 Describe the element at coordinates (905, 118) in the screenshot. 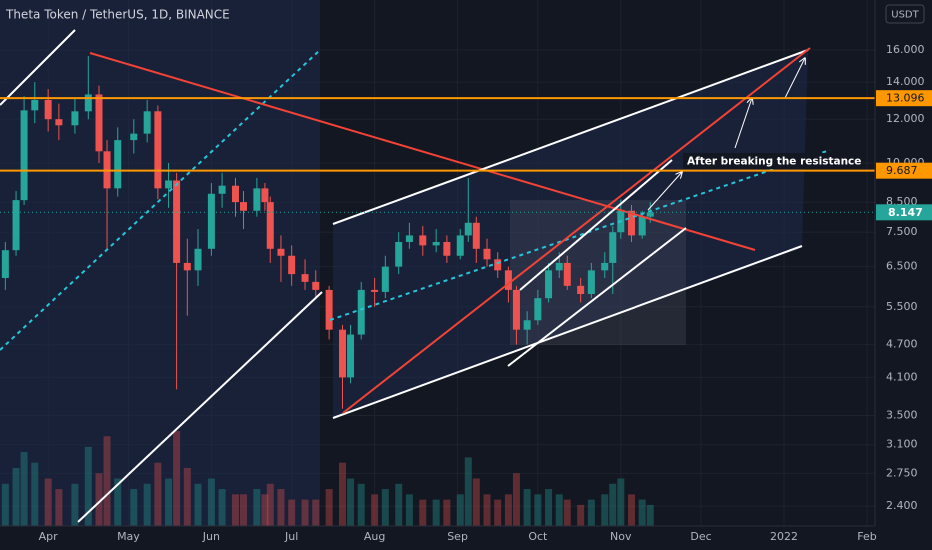

I see `y-tick-label: 12.000` at that location.